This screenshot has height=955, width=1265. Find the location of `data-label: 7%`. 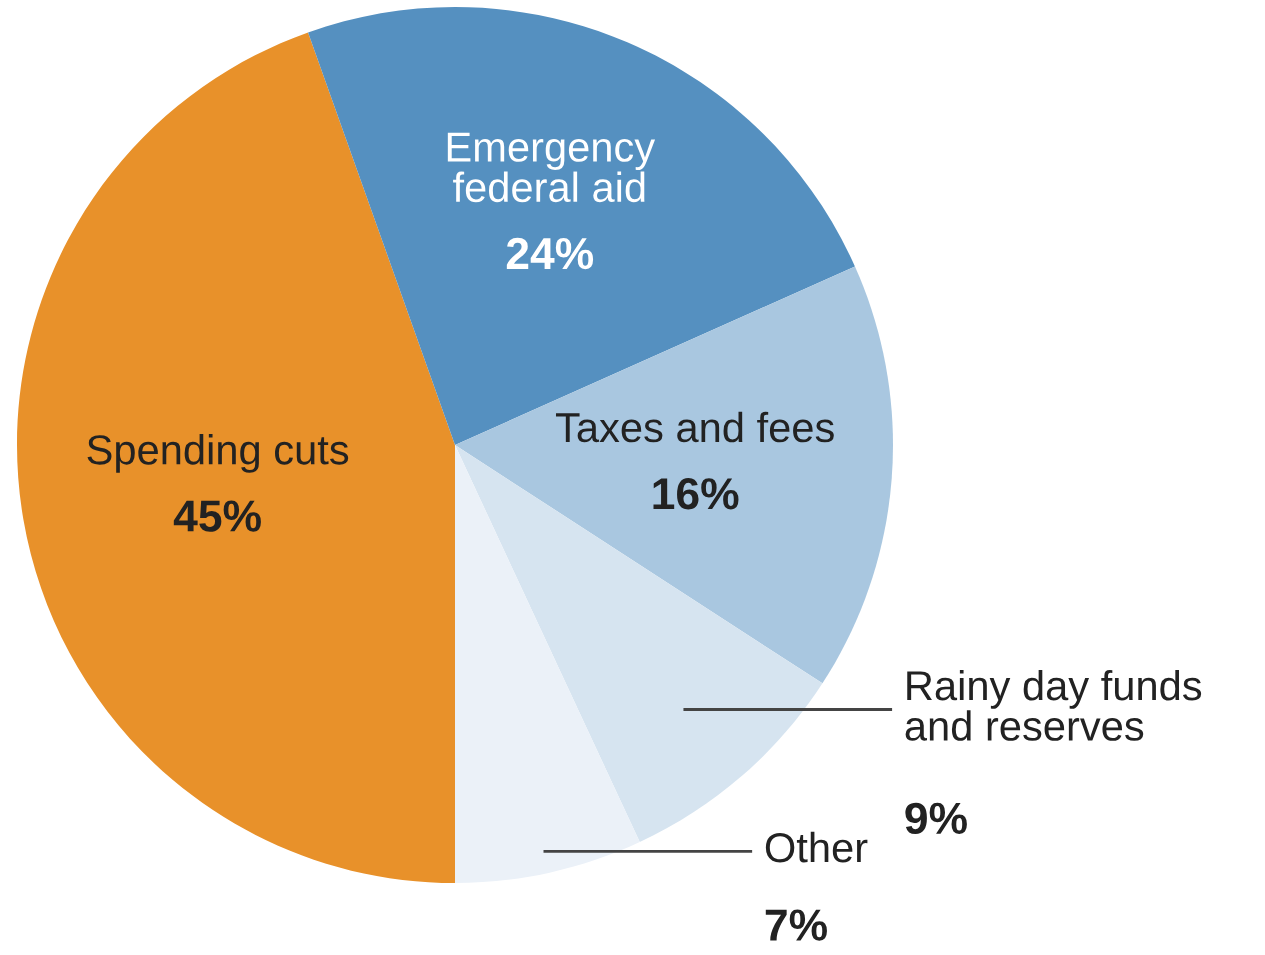

data-label: 7% is located at coordinates (796, 925).